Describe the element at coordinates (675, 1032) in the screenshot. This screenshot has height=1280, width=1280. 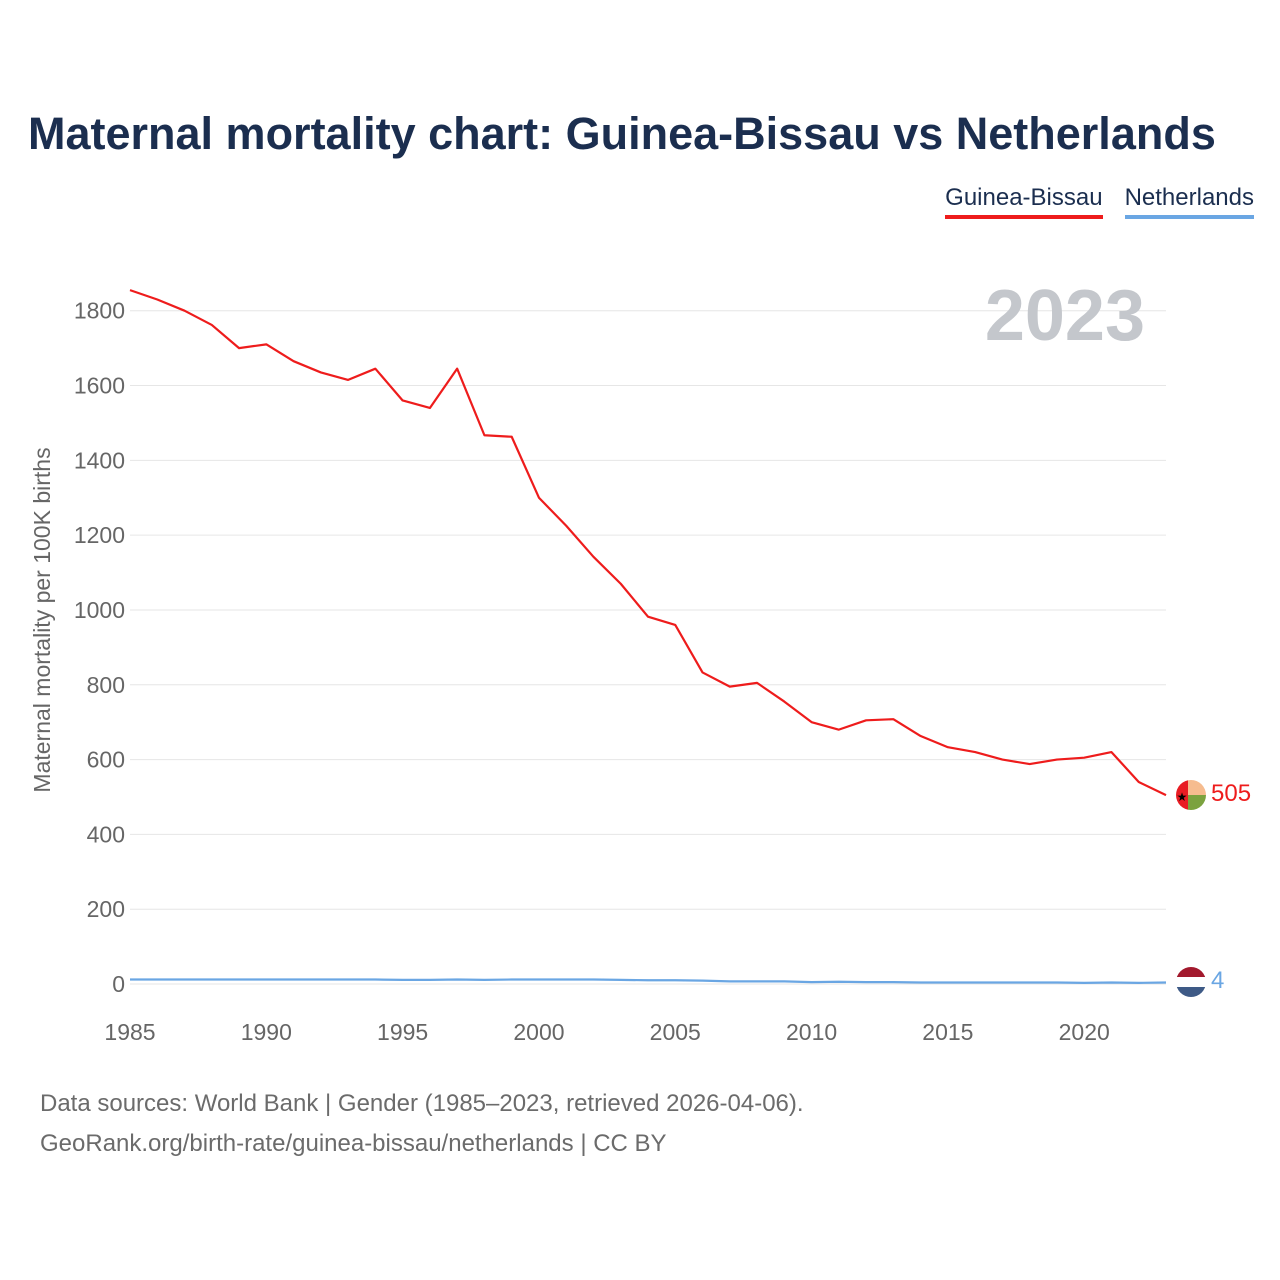
I see `x-tick-label: 2005` at that location.